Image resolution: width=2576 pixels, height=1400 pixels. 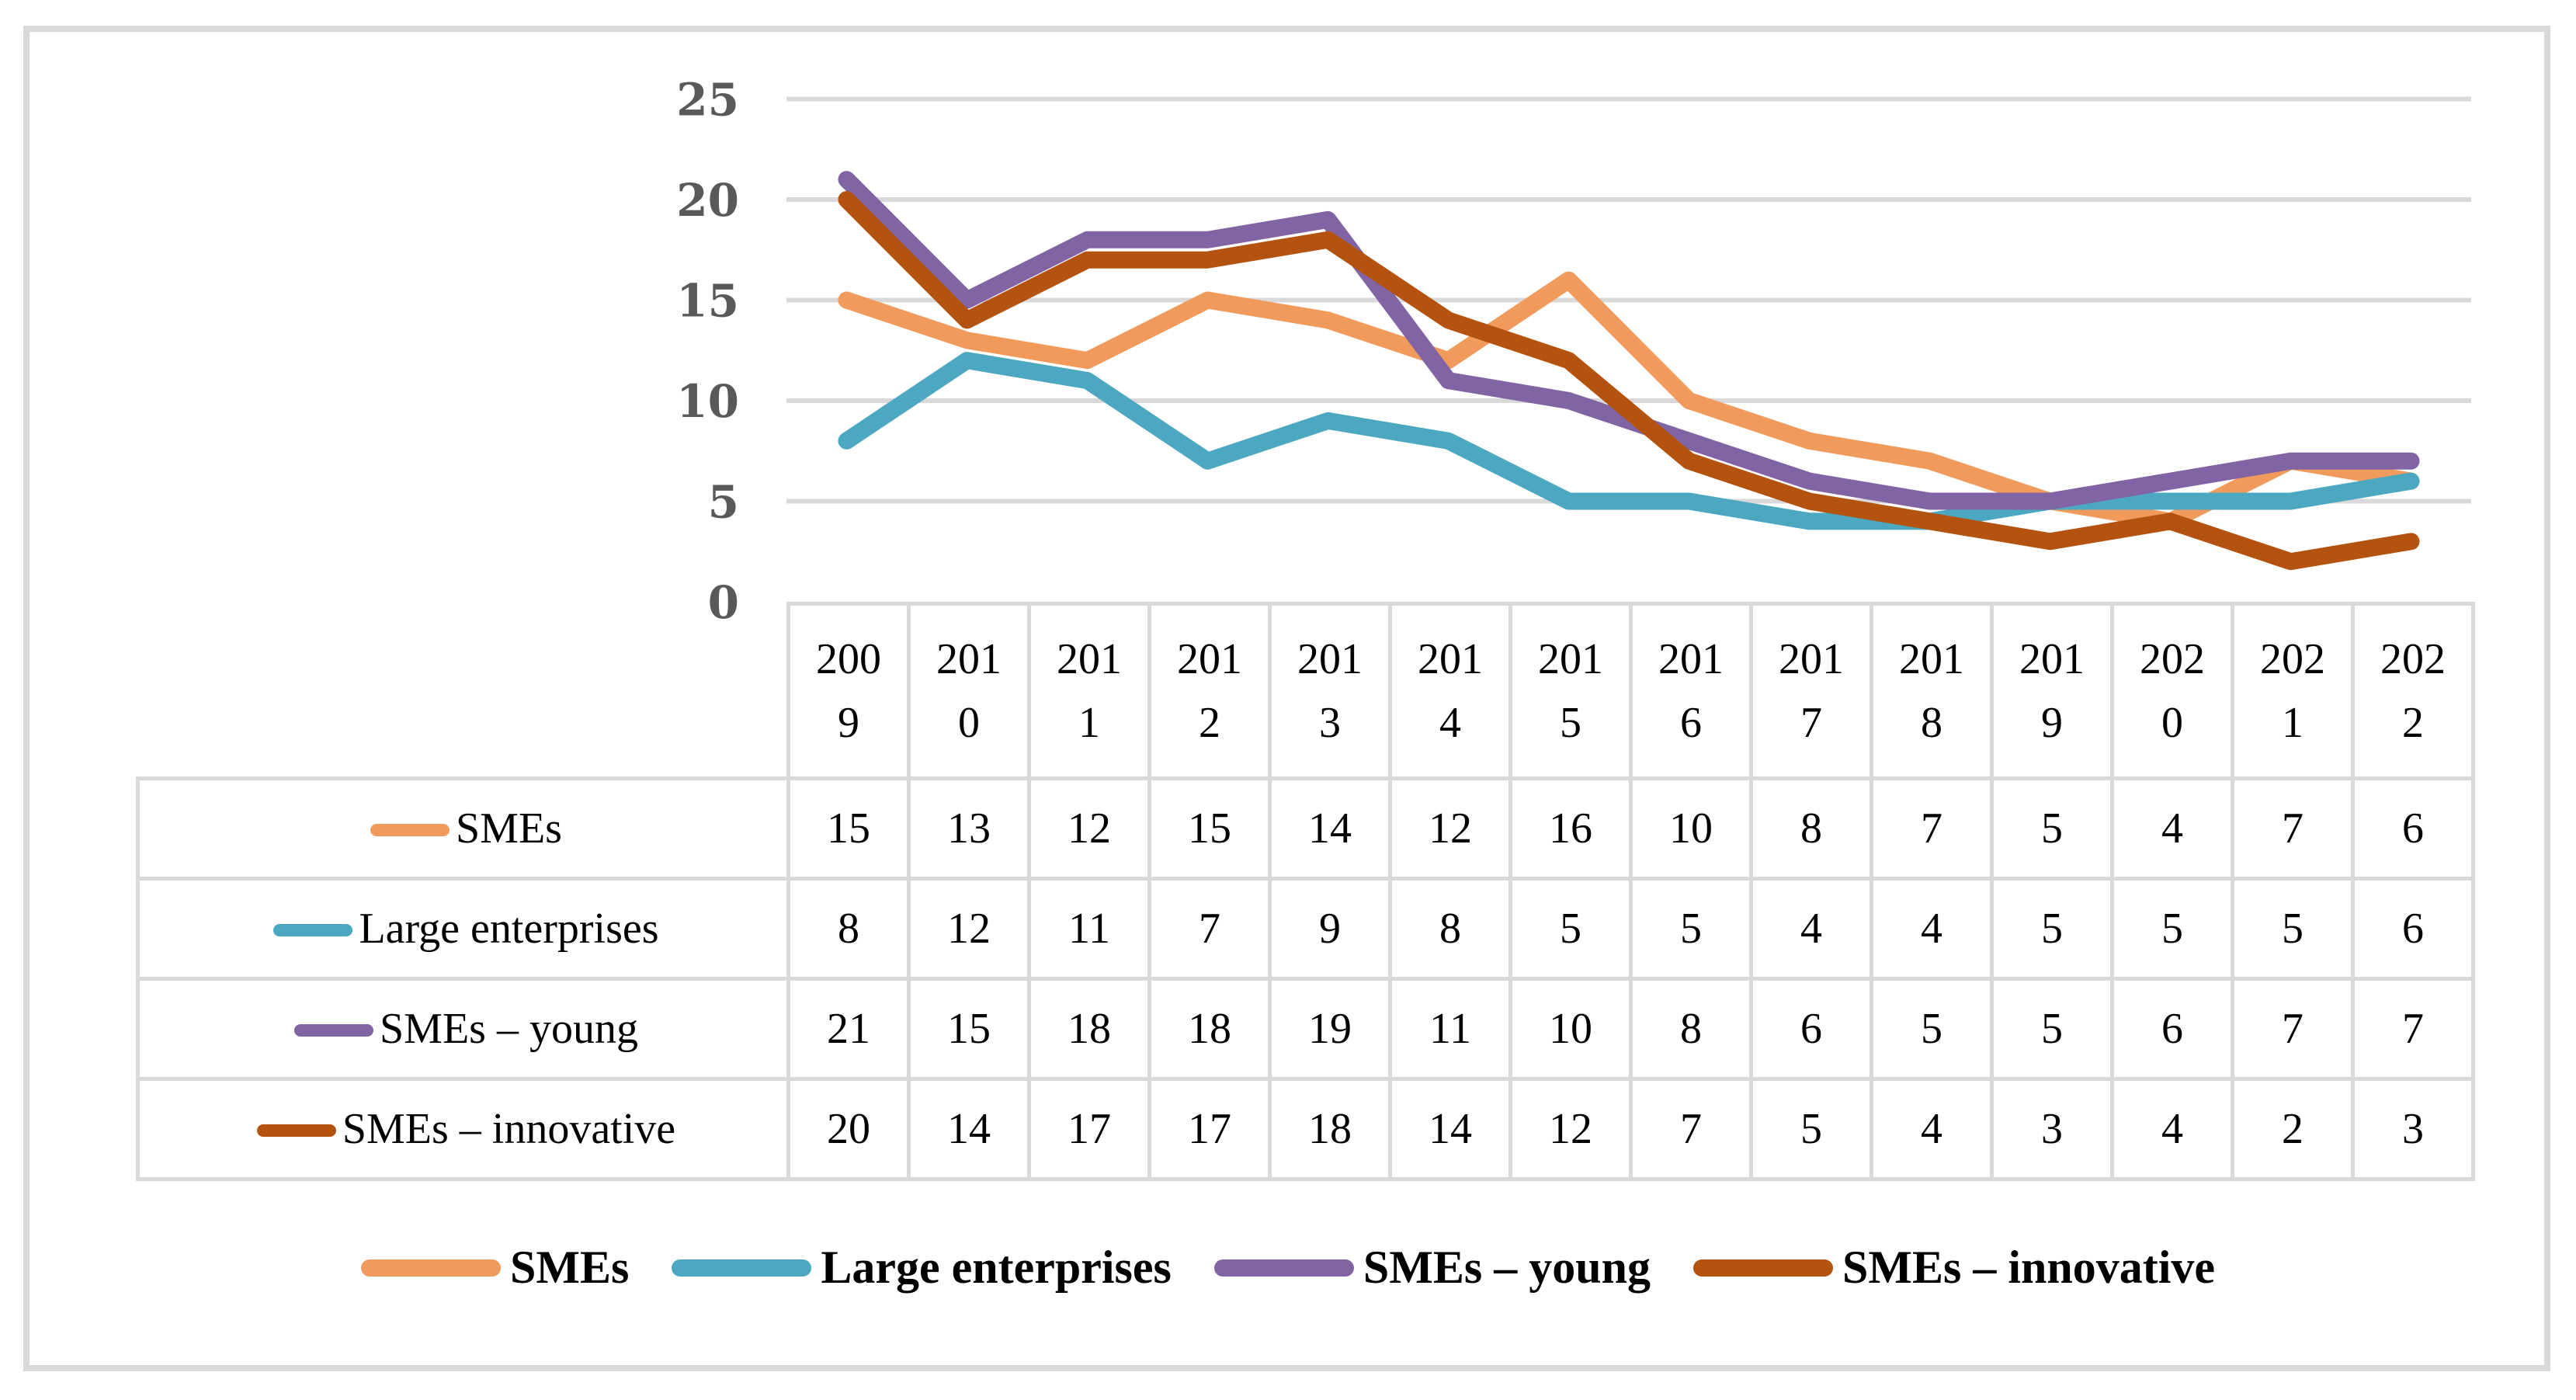 I want to click on value-cell: 20, so click(x=849, y=1129).